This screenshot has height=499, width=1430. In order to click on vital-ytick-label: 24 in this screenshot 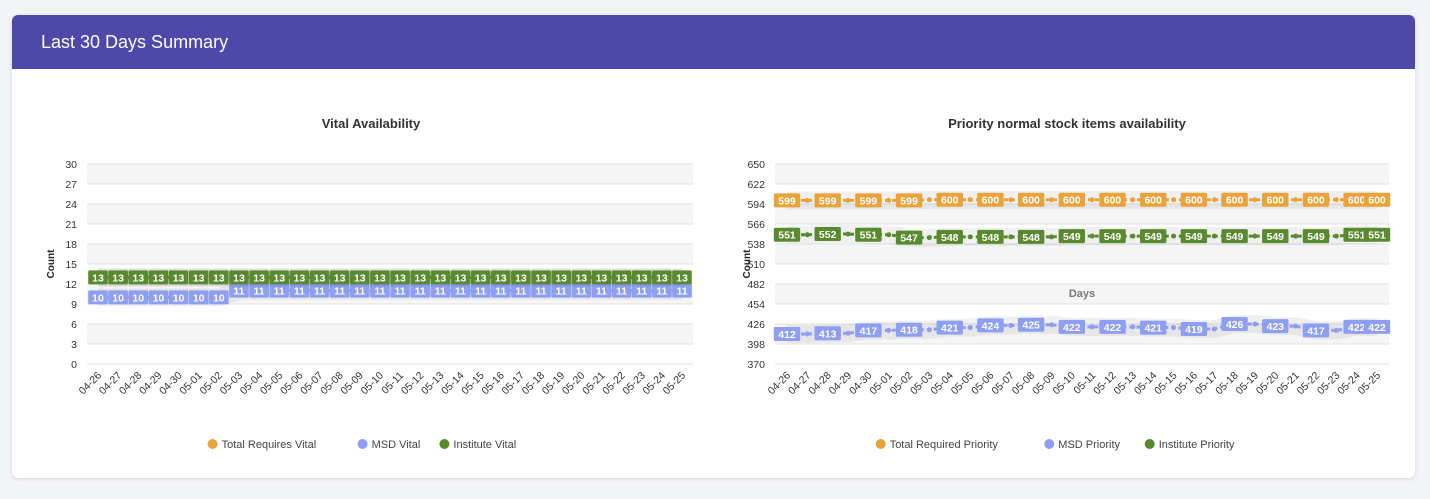, I will do `click(71, 205)`.